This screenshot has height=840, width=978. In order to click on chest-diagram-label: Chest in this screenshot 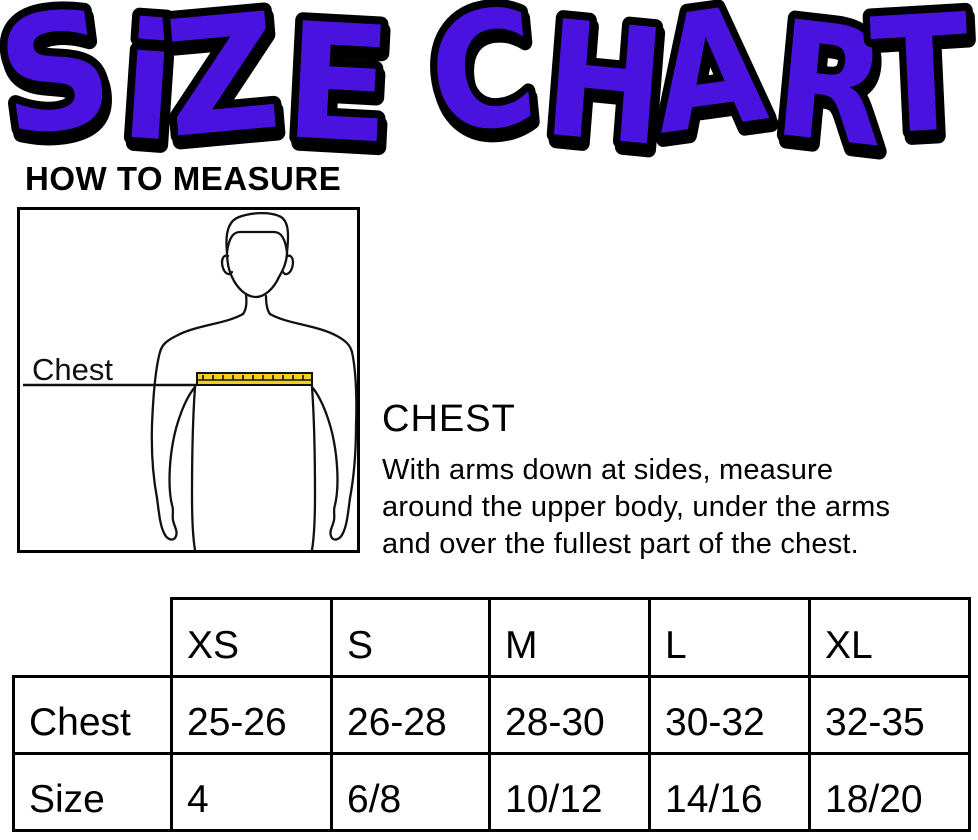, I will do `click(72, 369)`.